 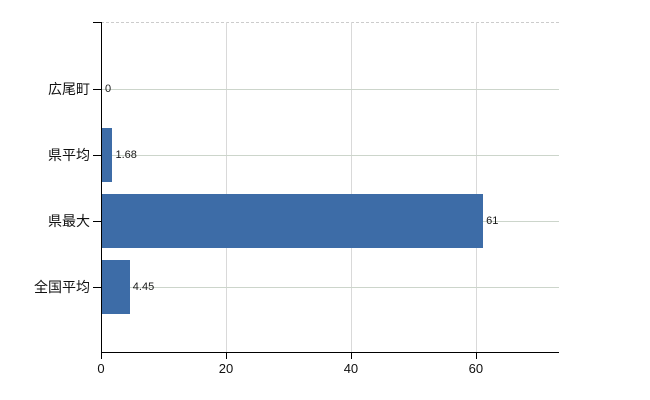 I want to click on bar-value-label: 4.45, so click(x=143, y=287).